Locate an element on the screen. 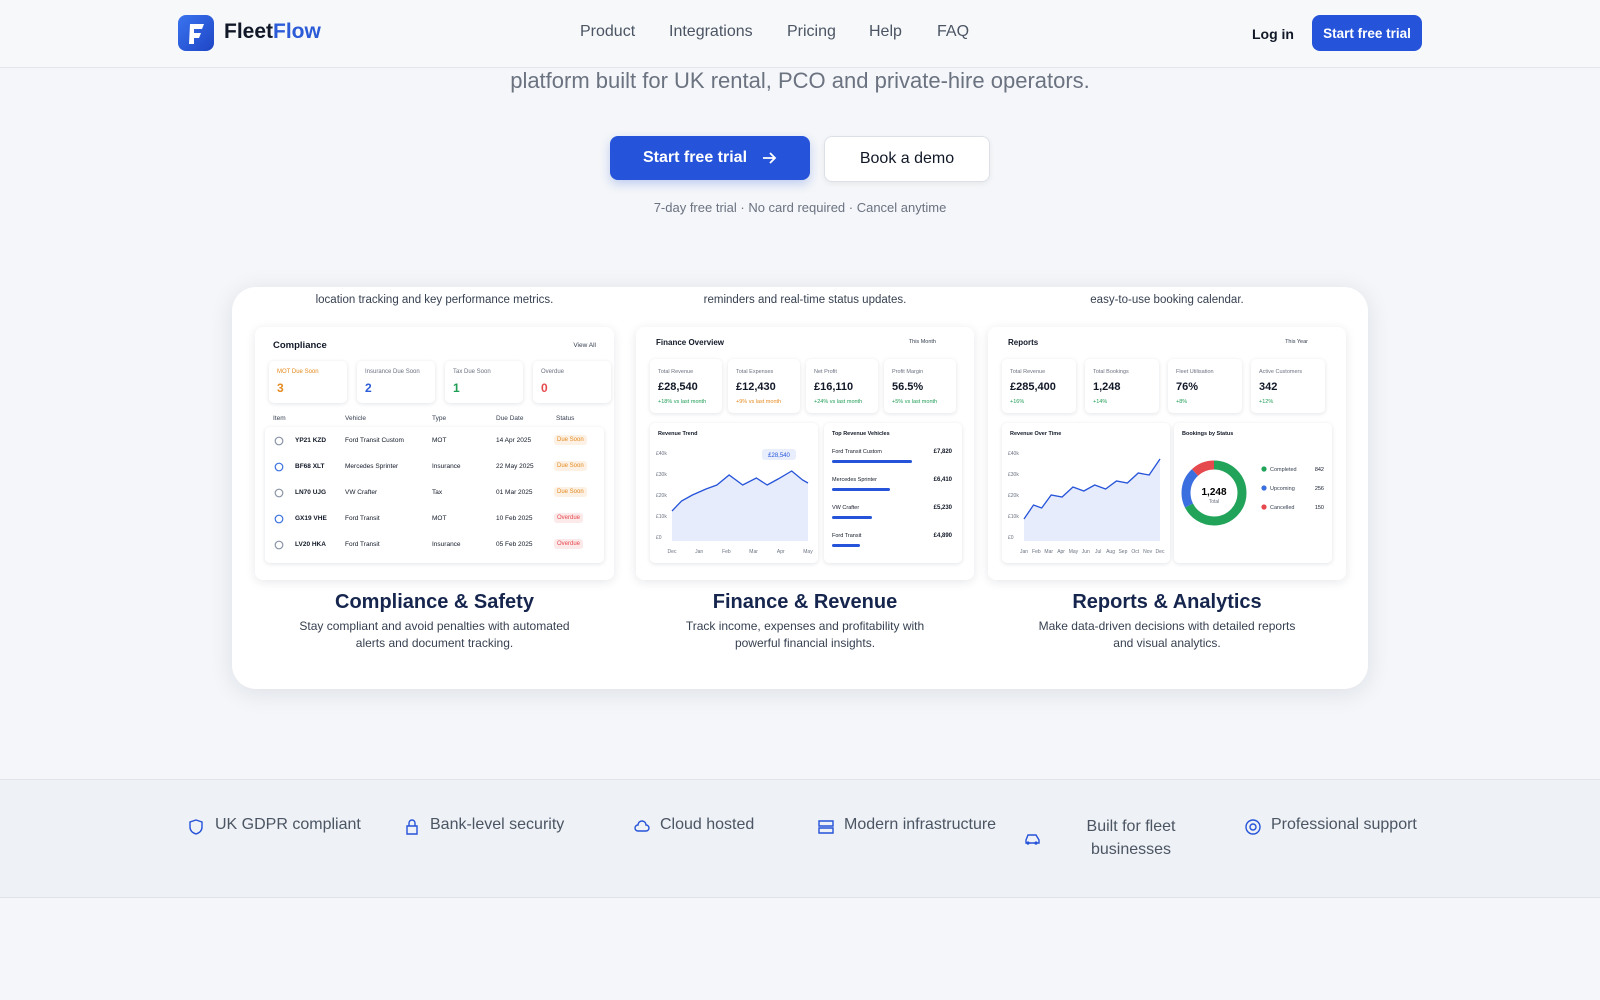  feature-desc: alerts and document tracking. is located at coordinates (434, 643).